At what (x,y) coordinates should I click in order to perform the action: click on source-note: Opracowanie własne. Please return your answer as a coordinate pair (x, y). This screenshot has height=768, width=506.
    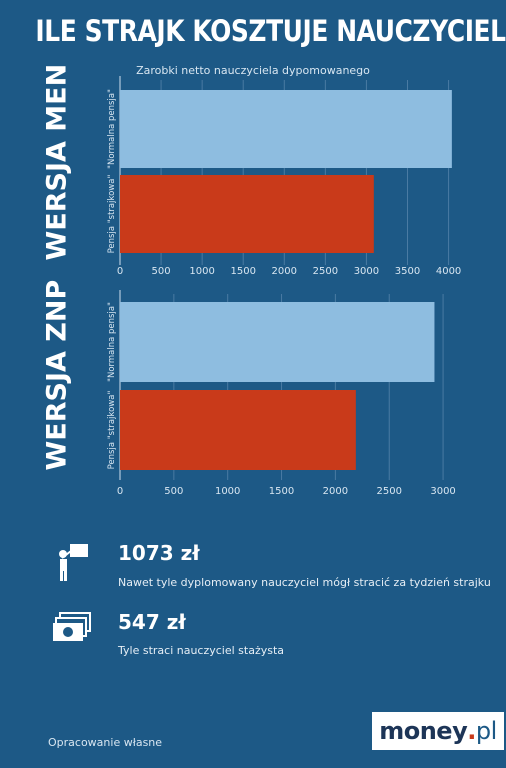
    Looking at the image, I should click on (105, 742).